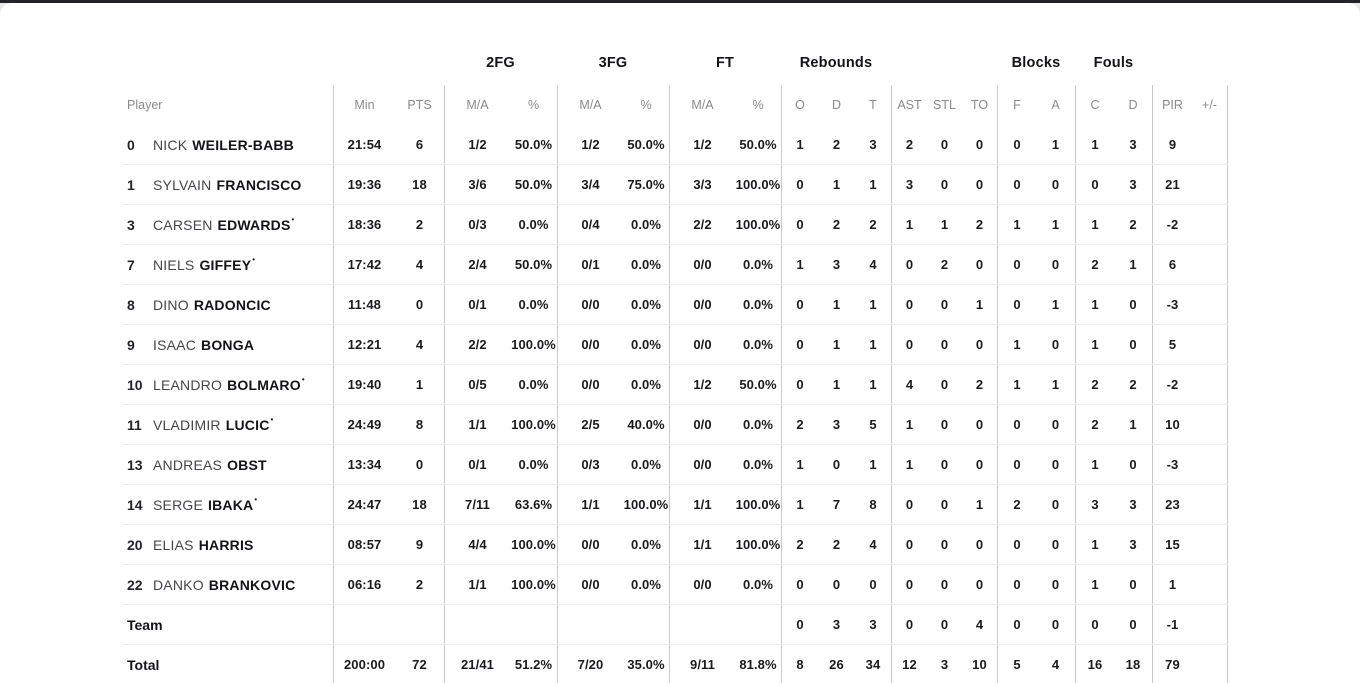 Image resolution: width=1360 pixels, height=683 pixels. I want to click on stat-reb-t: 4, so click(873, 544).